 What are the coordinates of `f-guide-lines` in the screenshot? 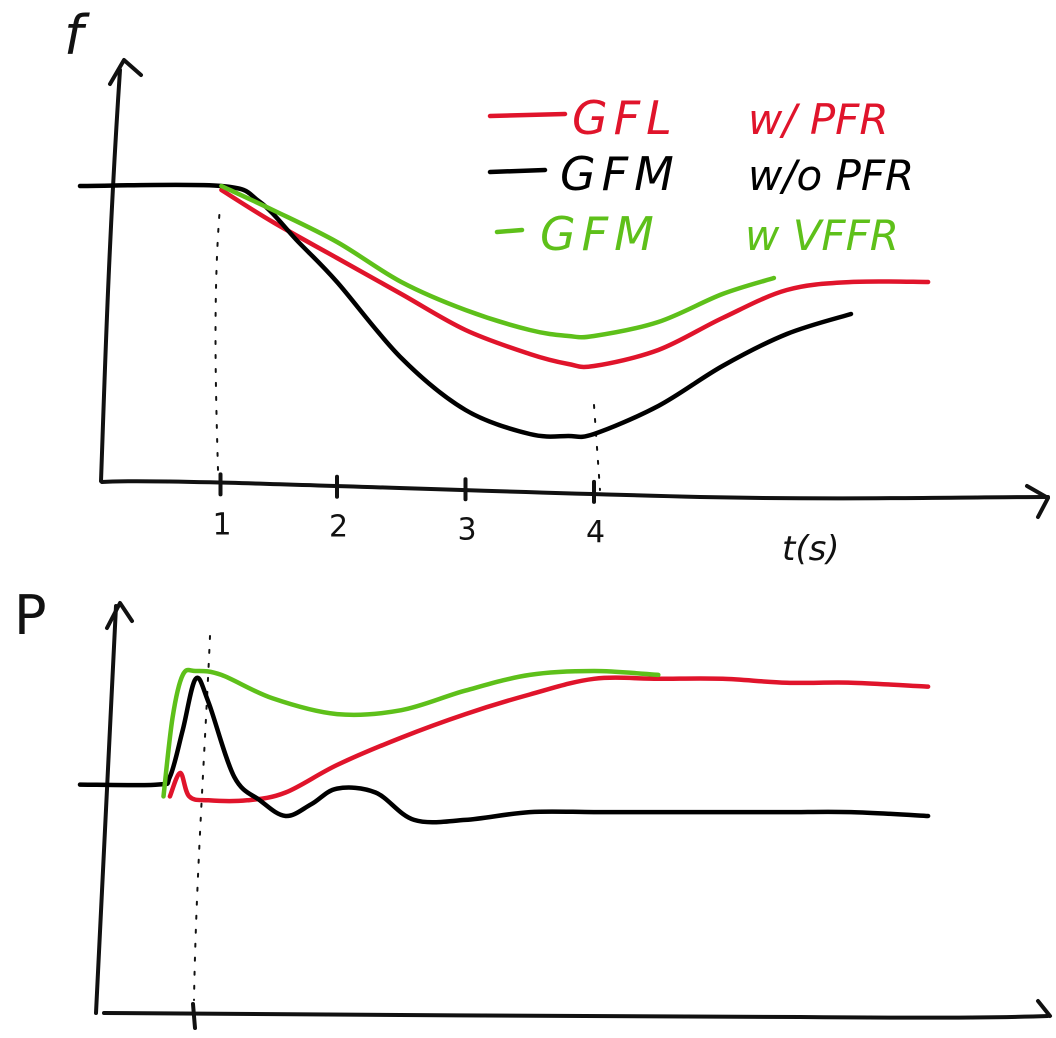 It's located at (407, 352).